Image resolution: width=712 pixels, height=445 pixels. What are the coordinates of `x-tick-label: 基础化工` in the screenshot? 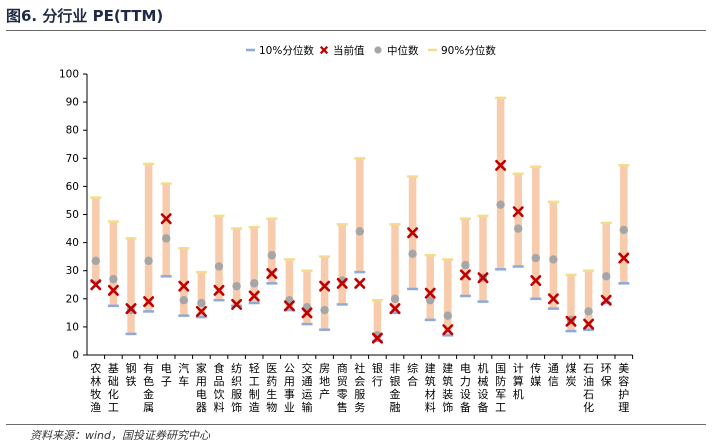 It's located at (113, 388).